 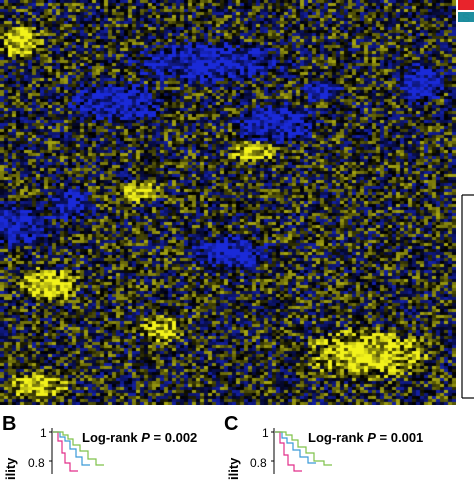 I want to click on km-c-ytick-1: 1, so click(x=265, y=433).